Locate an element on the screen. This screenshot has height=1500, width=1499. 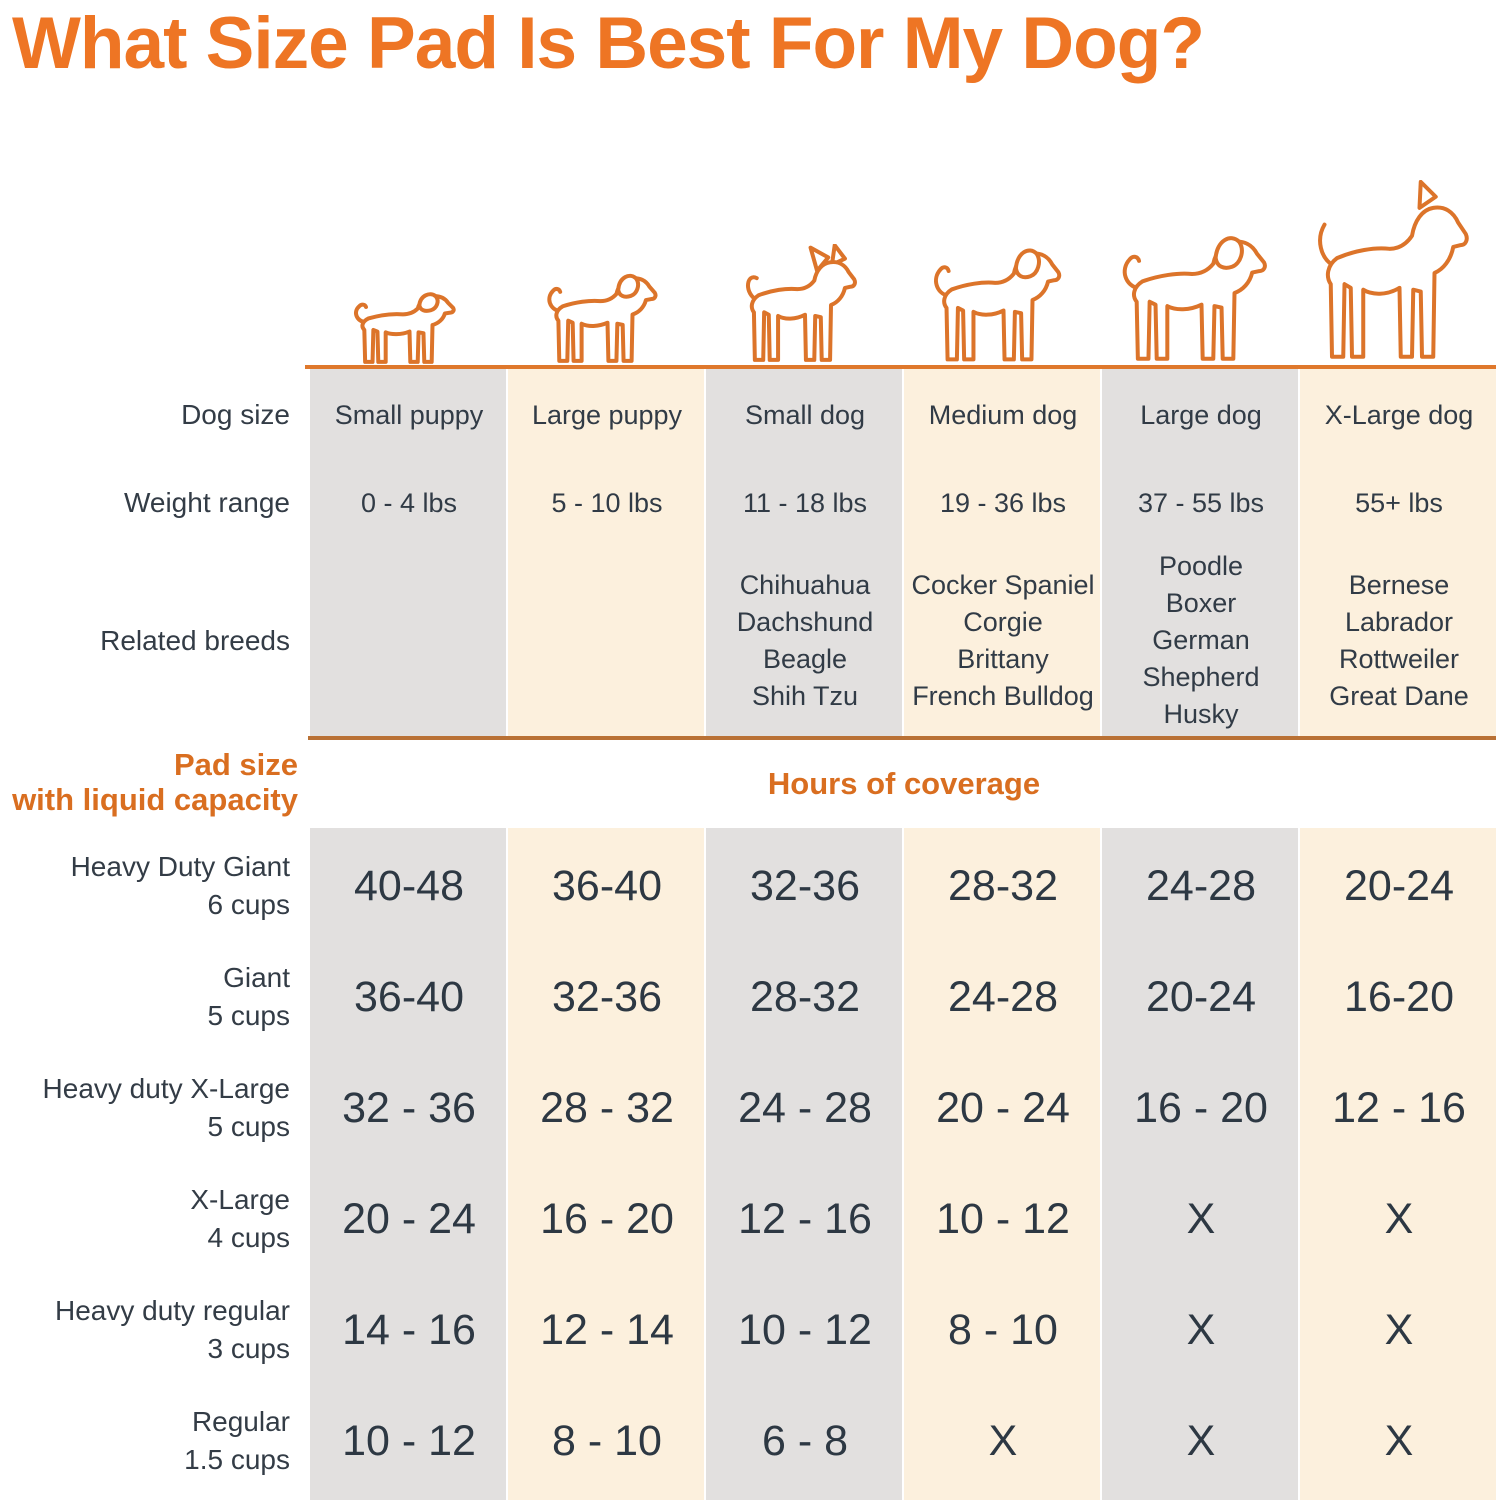
hours-cell: 16-20 is located at coordinates (1399, 996).